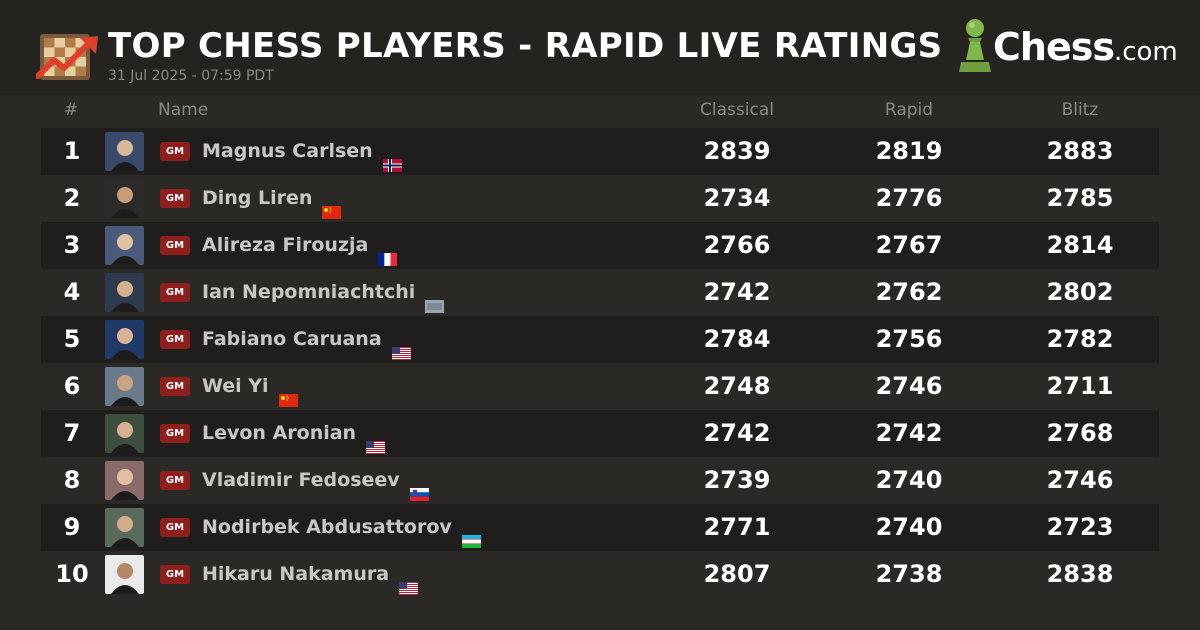  What do you see at coordinates (909, 386) in the screenshot?
I see `rapid-rating: 2746` at bounding box center [909, 386].